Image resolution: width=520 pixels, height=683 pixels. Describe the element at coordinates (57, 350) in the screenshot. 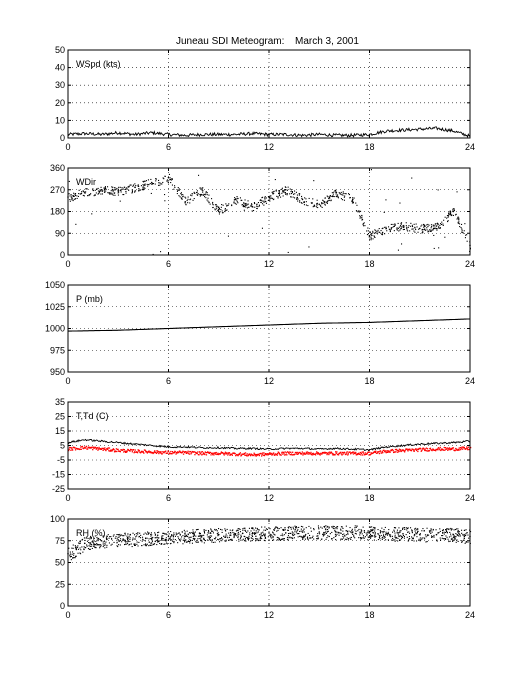

I see `y-tick-label: 975` at that location.